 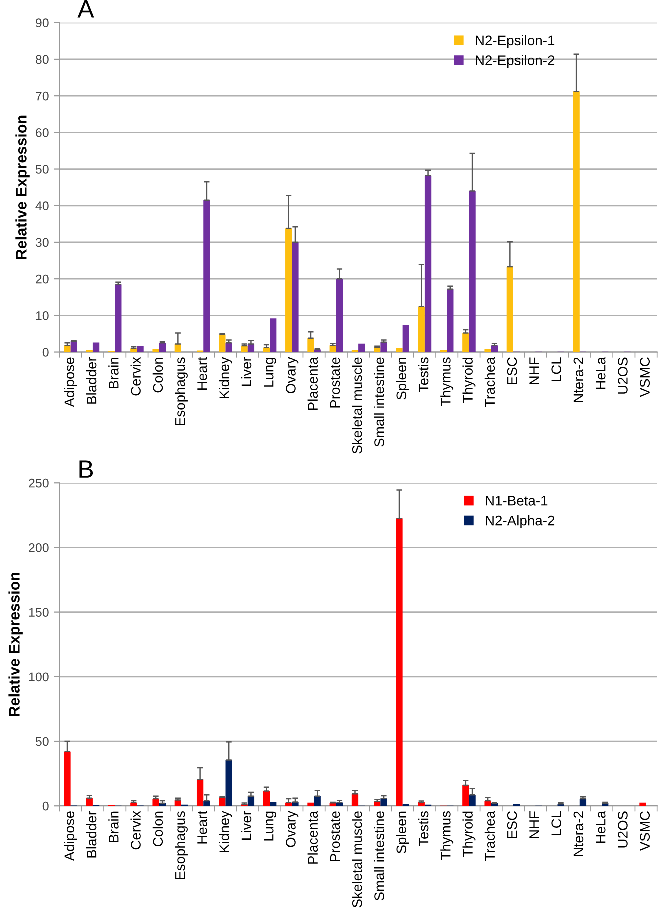 I want to click on y-tick-label: 80, so click(x=42, y=59).